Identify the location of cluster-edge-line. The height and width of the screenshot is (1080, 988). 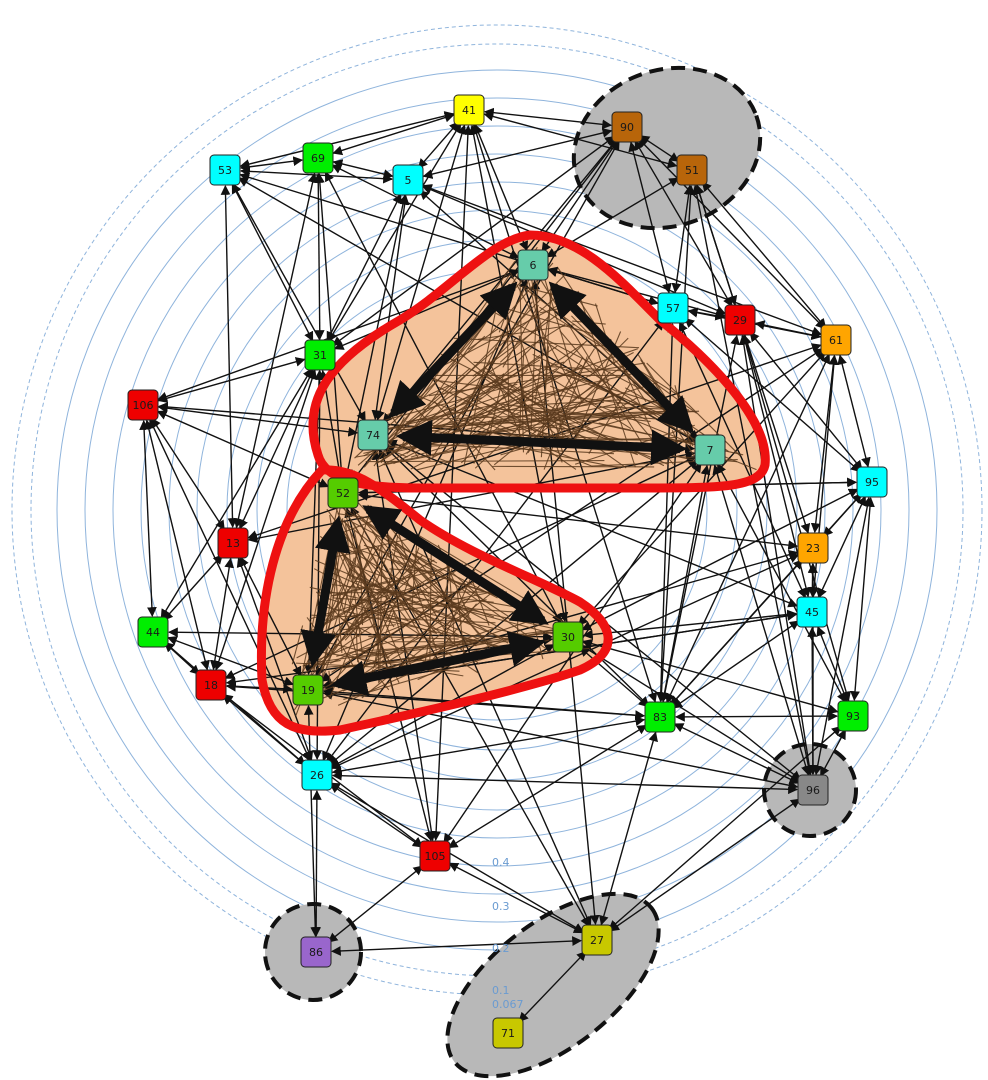
(361, 585).